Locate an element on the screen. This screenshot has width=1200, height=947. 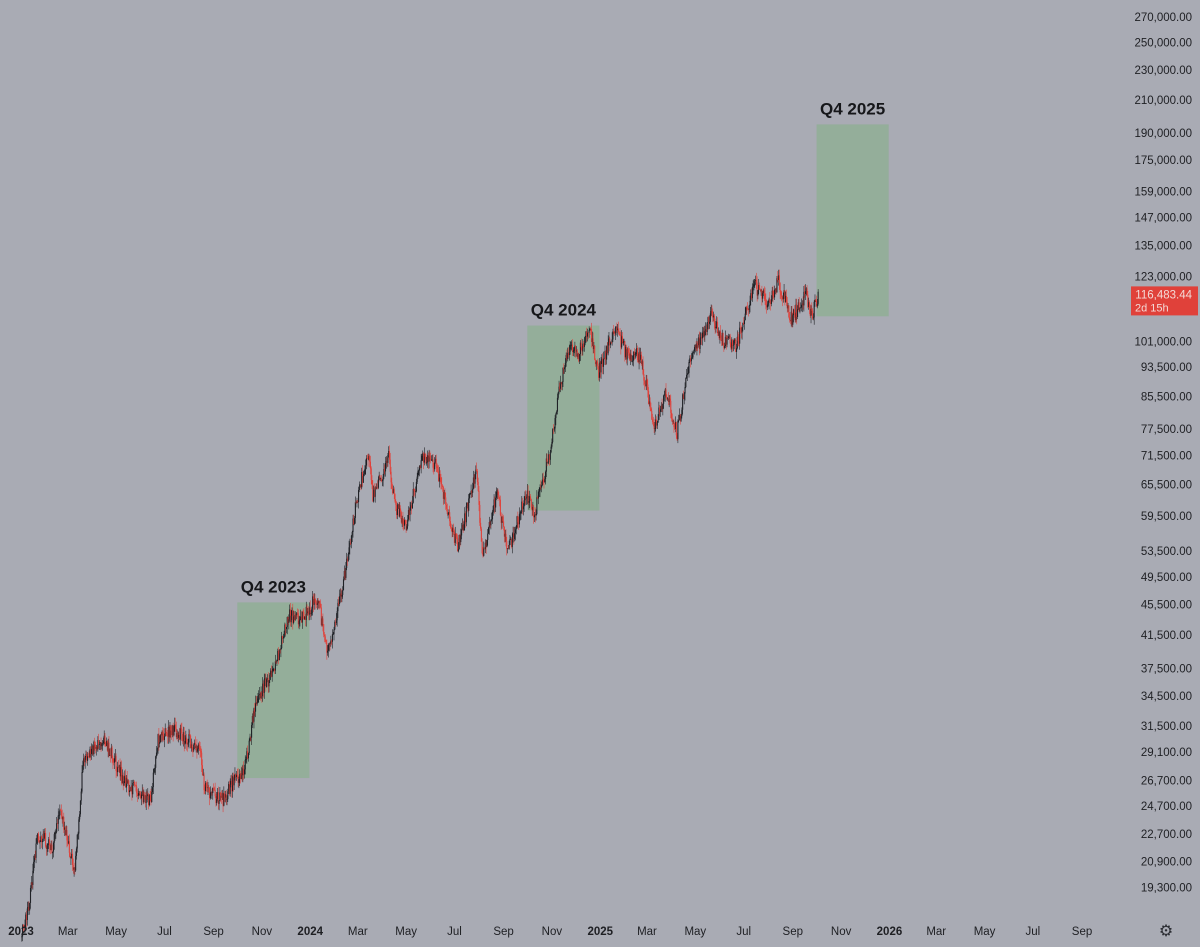
y-tick-label-27: 22,700.00 is located at coordinates (1166, 835).